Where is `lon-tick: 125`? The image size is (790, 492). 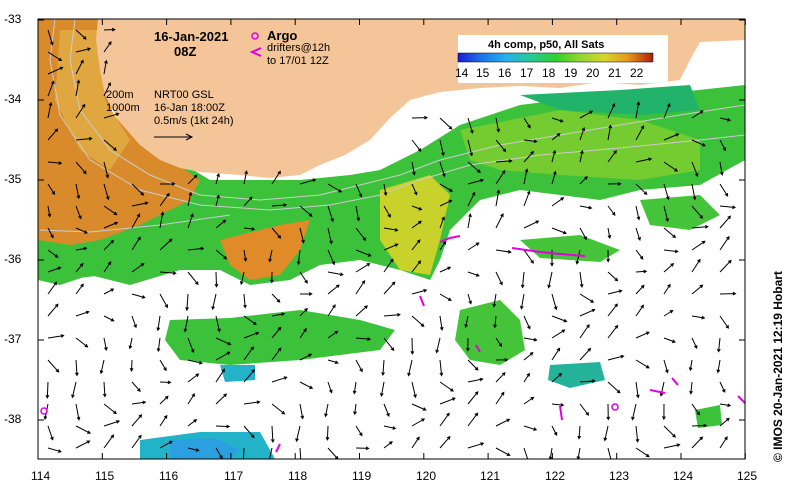
lon-tick: 125 is located at coordinates (747, 476).